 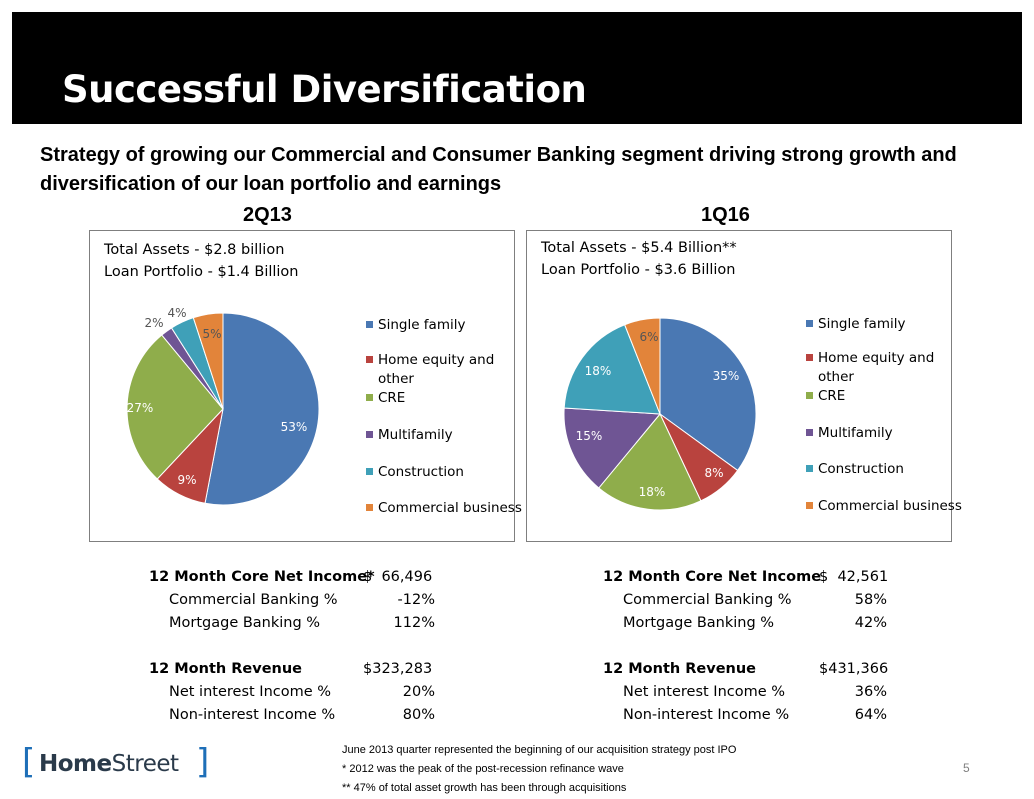 I want to click on logo-word-street: Street, so click(x=145, y=764).